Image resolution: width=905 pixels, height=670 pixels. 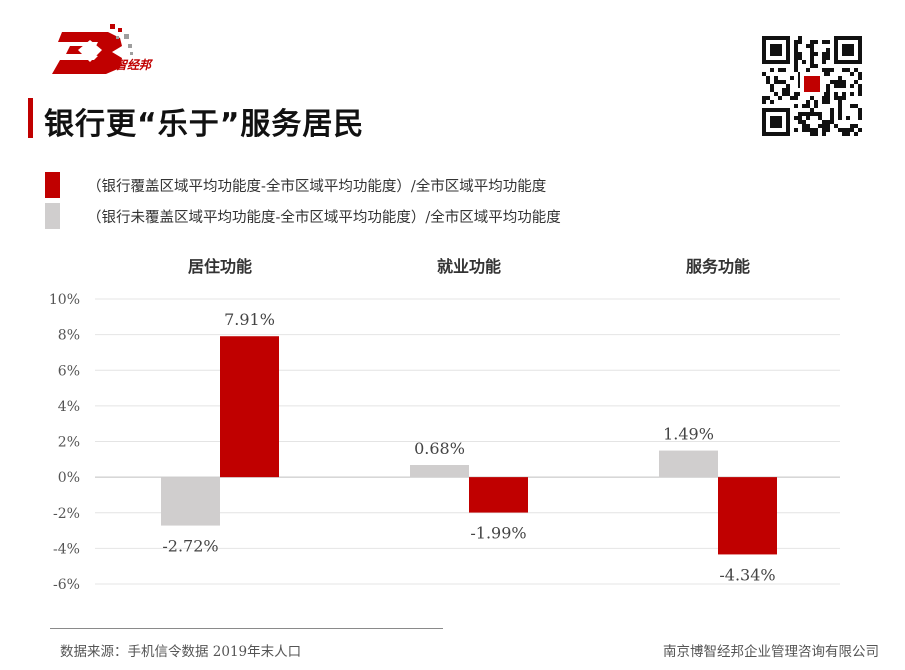 What do you see at coordinates (52, 185) in the screenshot?
I see `legend-swatch-red` at bounding box center [52, 185].